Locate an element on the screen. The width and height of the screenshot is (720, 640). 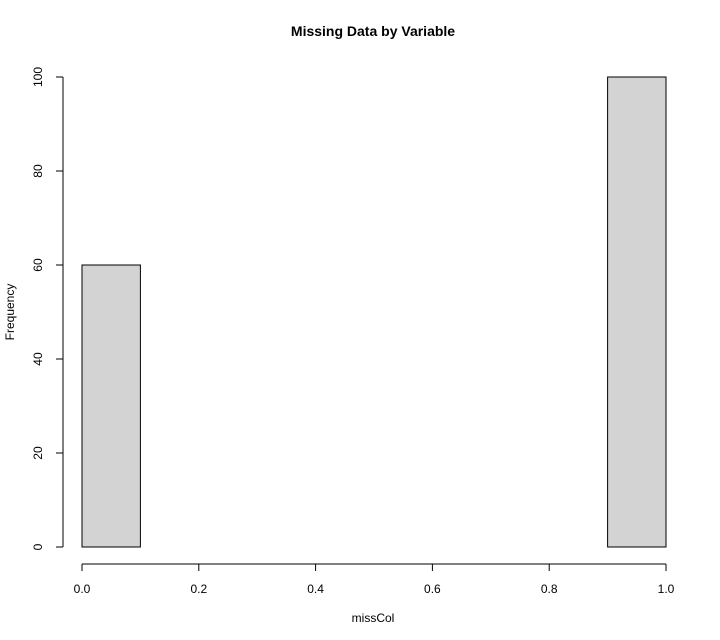
y-tick-label: 80 is located at coordinates (38, 171).